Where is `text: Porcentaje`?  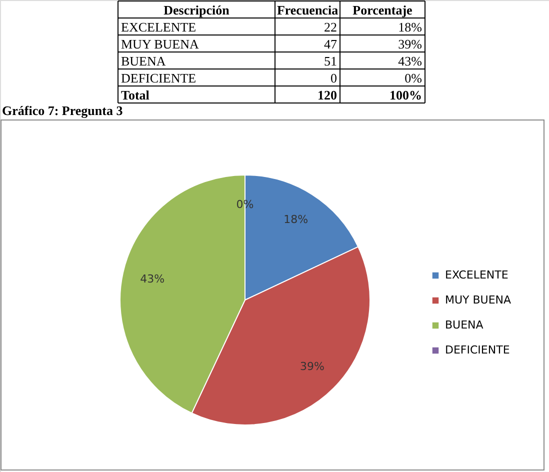
text: Porcentaje is located at coordinates (382, 10).